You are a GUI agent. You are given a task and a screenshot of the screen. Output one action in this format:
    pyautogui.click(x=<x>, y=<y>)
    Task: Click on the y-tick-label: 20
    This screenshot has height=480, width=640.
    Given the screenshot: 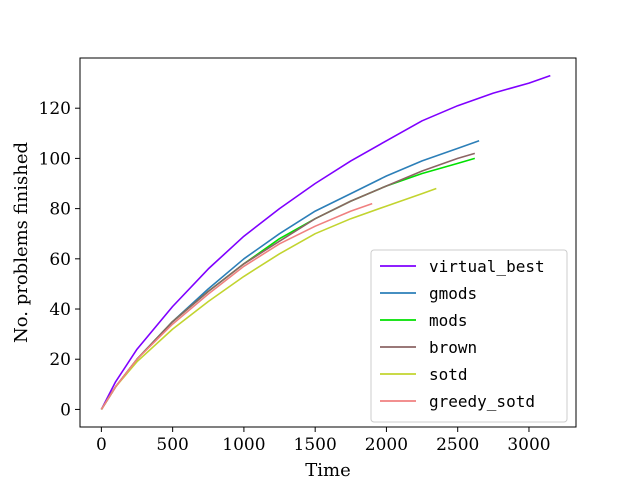 What is the action you would take?
    pyautogui.click(x=60, y=360)
    